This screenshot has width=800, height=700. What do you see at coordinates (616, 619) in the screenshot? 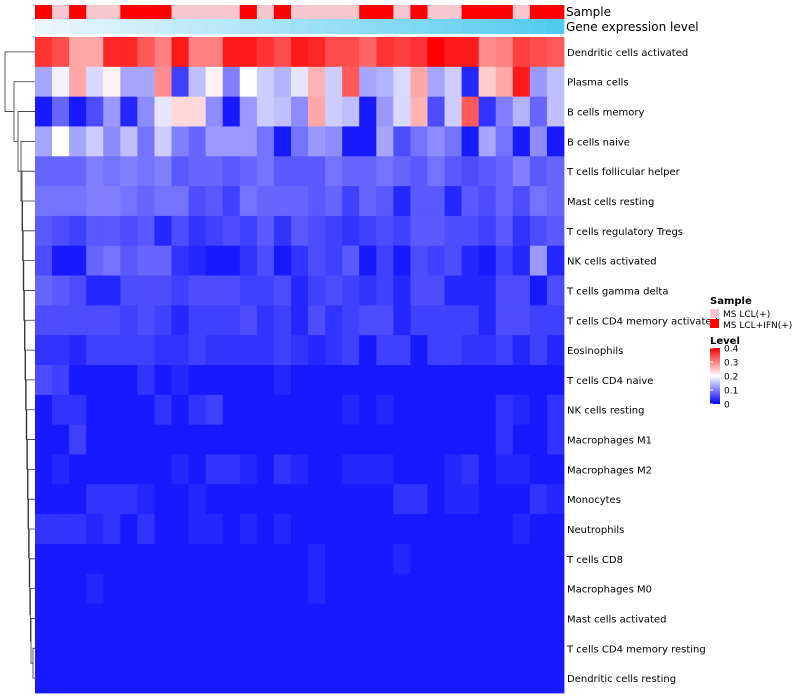
I see `row-label: Mast cells activated` at bounding box center [616, 619].